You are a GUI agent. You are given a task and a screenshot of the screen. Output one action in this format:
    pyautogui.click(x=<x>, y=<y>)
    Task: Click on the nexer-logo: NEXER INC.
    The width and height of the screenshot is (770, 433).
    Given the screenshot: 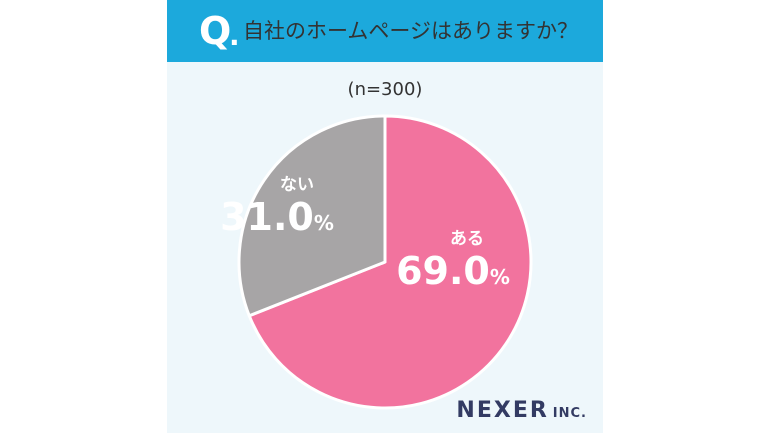 What is the action you would take?
    pyautogui.click(x=521, y=410)
    